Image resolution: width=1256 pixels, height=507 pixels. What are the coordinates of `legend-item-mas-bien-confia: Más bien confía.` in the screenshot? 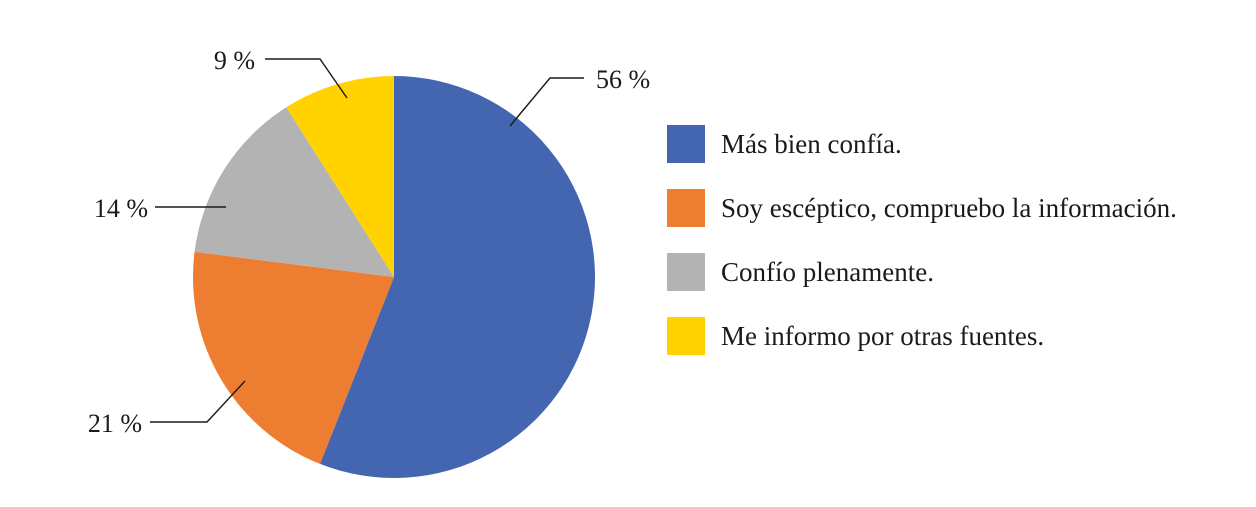 It's located at (922, 144).